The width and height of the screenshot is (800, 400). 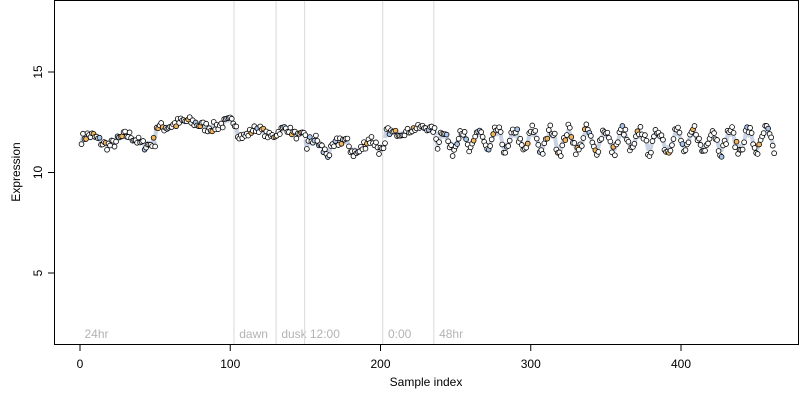 I want to click on y-tick-label-5: 5, so click(x=38, y=272).